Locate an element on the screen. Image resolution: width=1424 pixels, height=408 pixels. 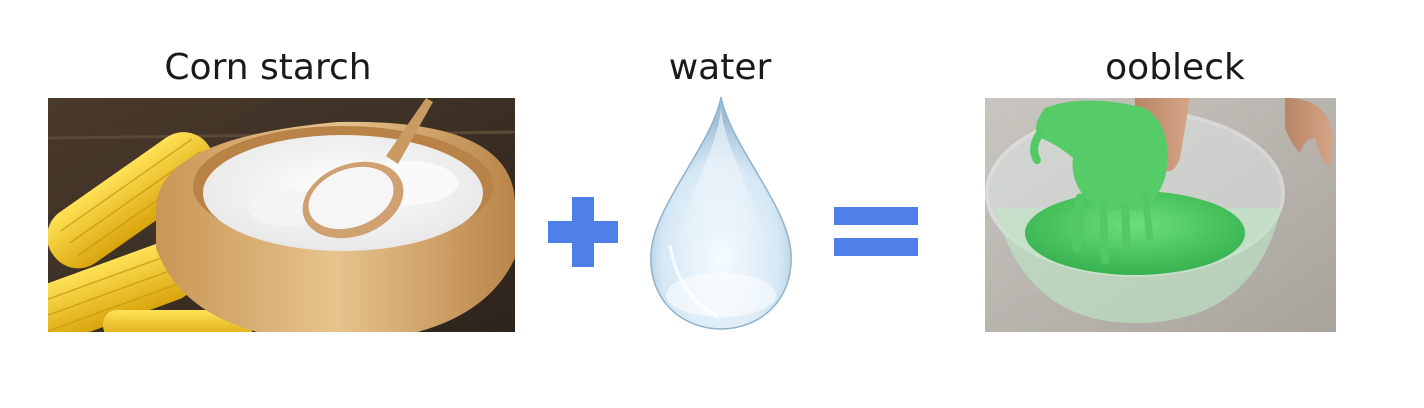
hand-icon is located at coordinates (1181, 181).